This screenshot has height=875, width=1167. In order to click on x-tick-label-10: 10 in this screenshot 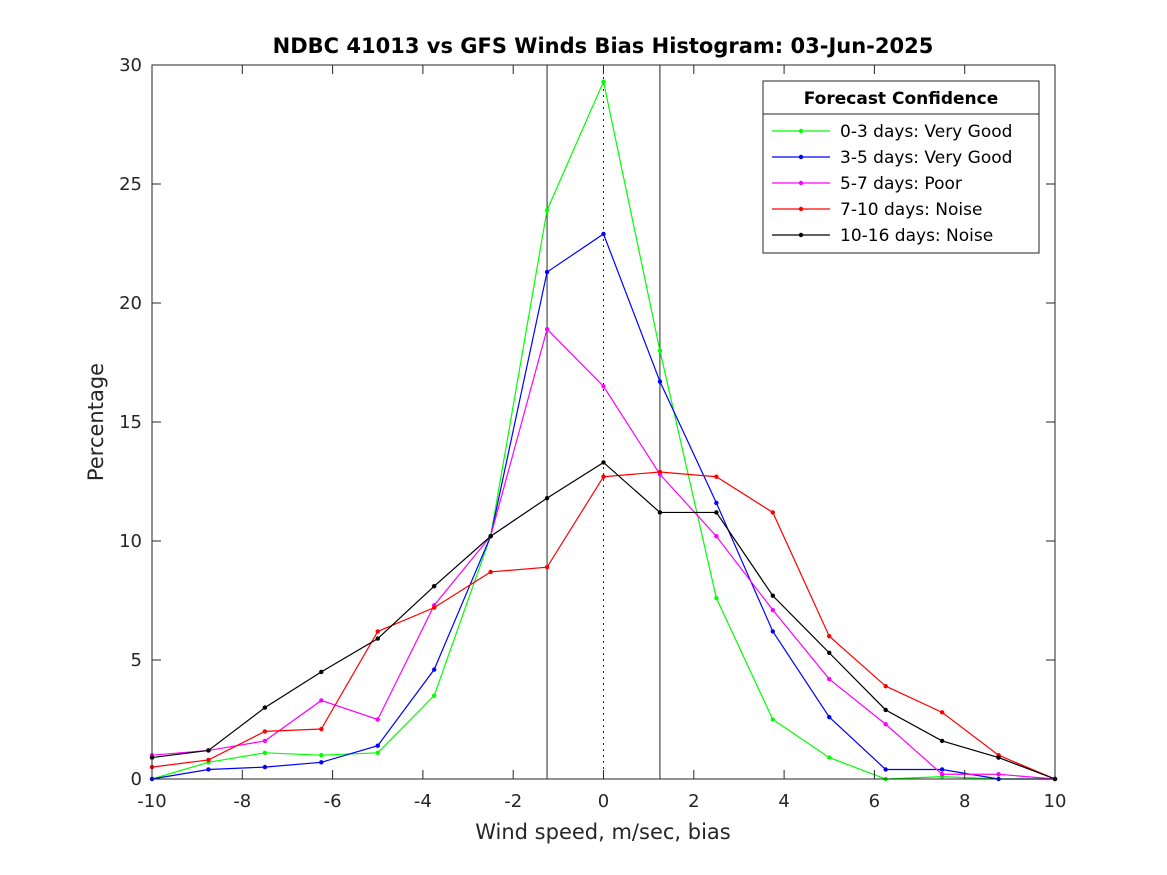, I will do `click(1055, 801)`.